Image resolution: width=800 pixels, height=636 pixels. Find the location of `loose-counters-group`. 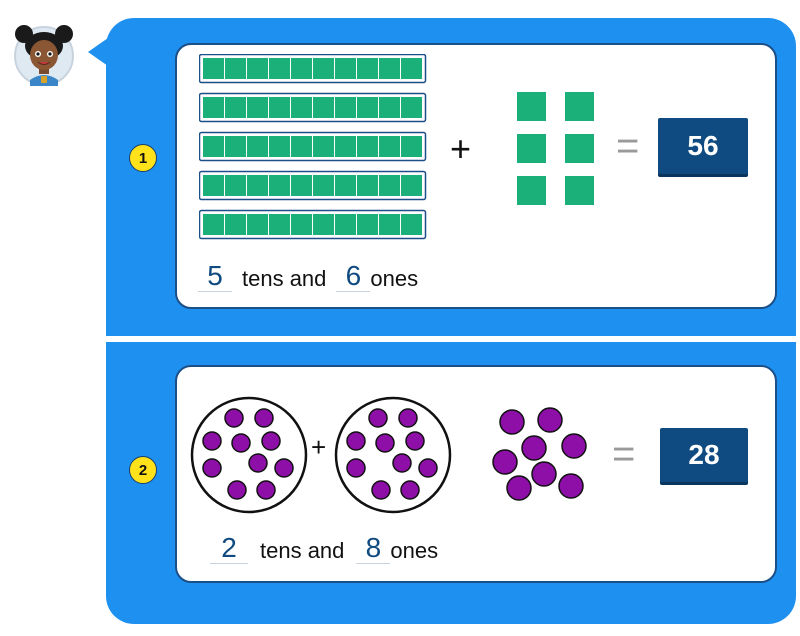

loose-counters-group is located at coordinates (543, 454).